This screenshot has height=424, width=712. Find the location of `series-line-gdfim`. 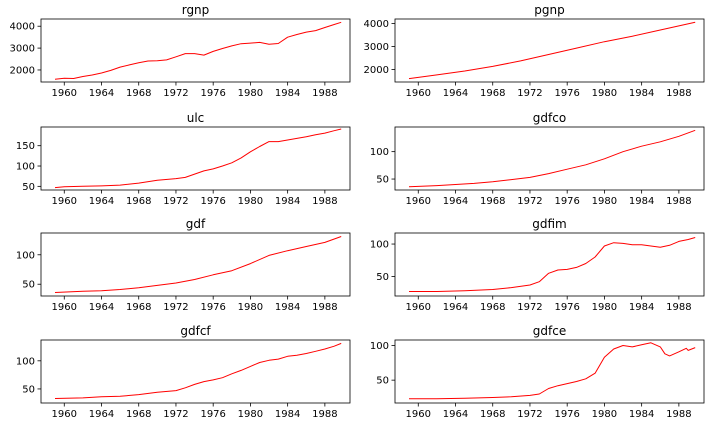

series-line-gdfim is located at coordinates (552, 264).